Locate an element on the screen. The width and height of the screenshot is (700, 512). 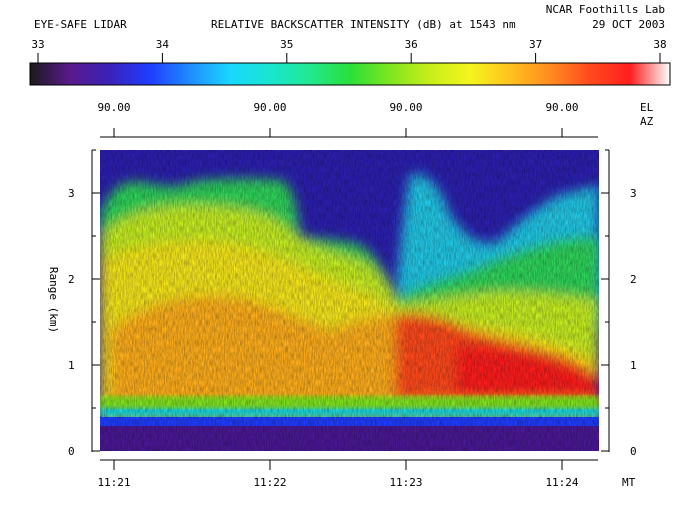
az-label: AZ is located at coordinates (647, 121).